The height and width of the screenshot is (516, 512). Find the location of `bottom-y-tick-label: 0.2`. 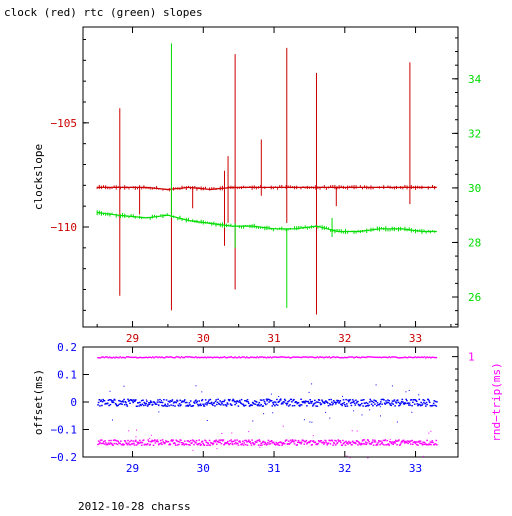

bottom-y-tick-label: 0.2 is located at coordinates (67, 347).